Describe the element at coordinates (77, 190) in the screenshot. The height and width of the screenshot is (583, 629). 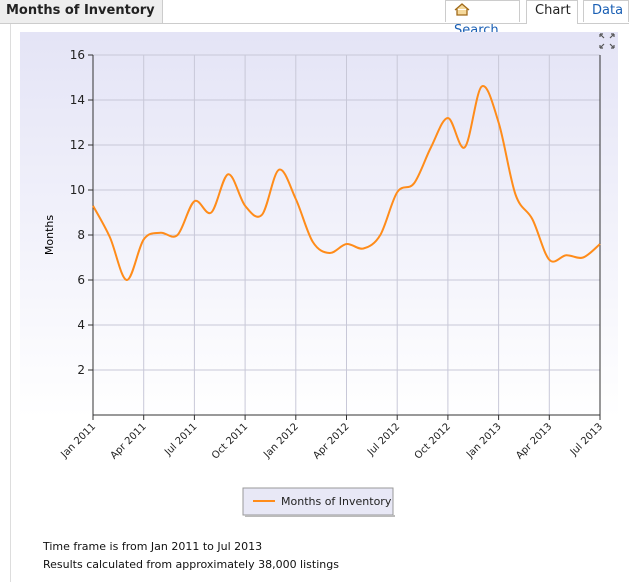
I see `y-tick-label: 10` at that location.